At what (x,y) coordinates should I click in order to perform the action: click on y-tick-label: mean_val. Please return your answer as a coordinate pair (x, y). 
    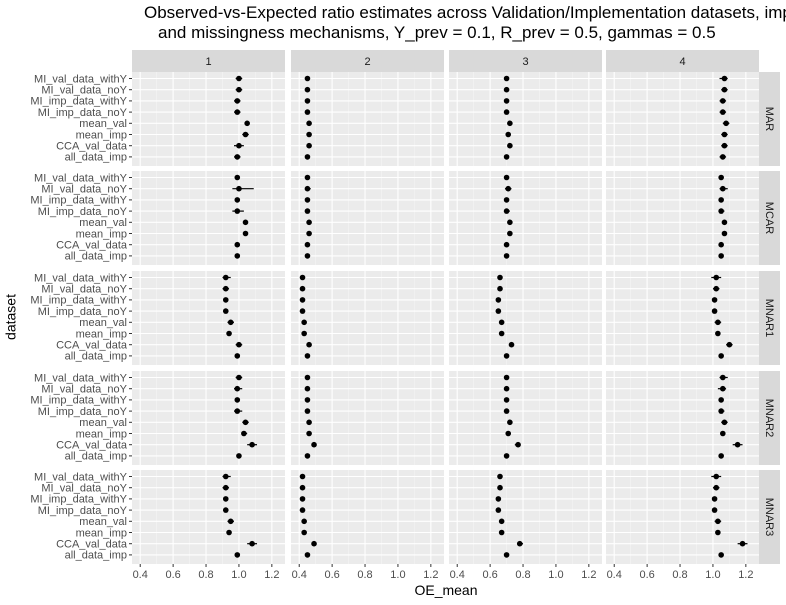
    Looking at the image, I should click on (103, 423).